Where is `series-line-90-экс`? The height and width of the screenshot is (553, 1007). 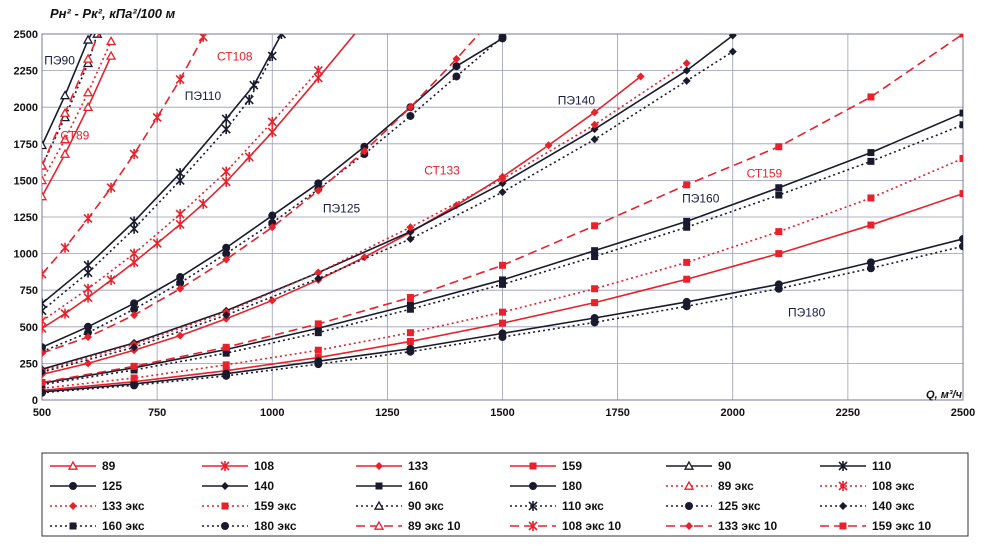
series-line-90-экс is located at coordinates (70, 100).